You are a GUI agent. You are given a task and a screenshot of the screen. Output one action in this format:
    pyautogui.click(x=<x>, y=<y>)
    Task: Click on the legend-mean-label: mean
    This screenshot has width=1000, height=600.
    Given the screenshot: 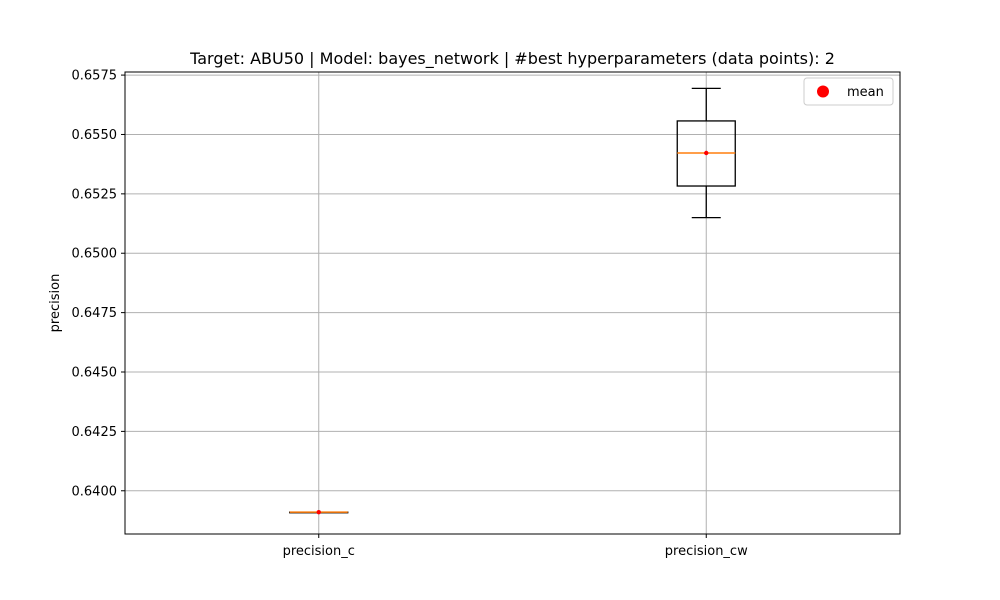 What is the action you would take?
    pyautogui.click(x=865, y=92)
    